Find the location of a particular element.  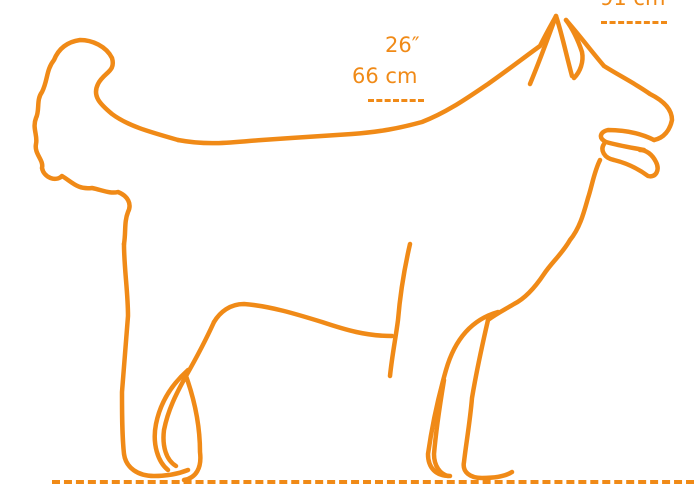

dog-back-line is located at coordinates (367, 79).